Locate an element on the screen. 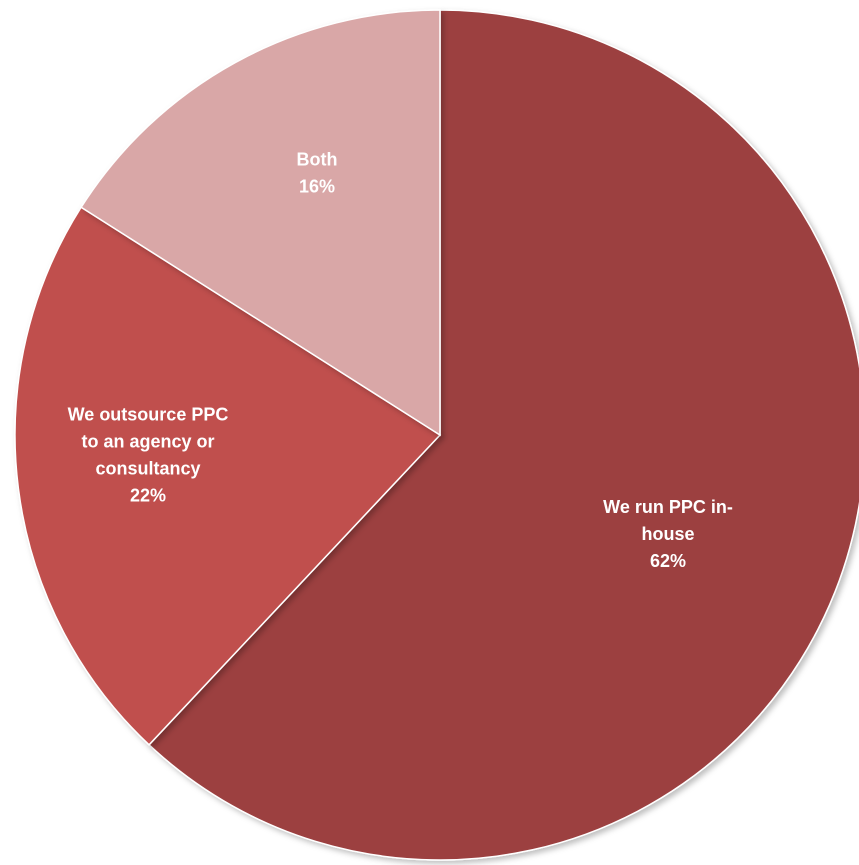  slice-label-0: We run PPC in-house 62% is located at coordinates (668, 534).